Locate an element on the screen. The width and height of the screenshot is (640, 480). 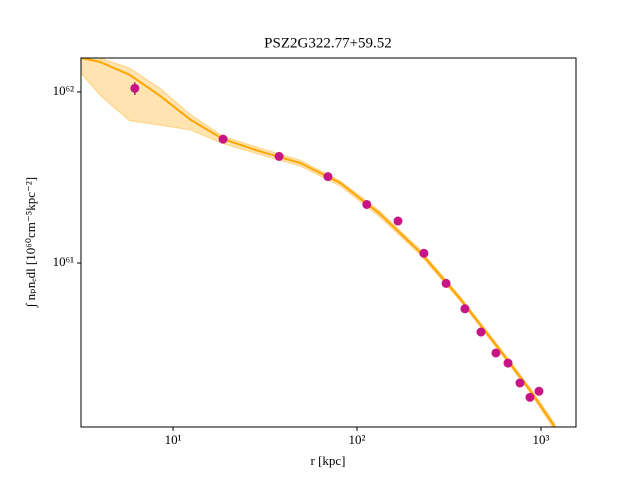
y-tick-label: 10⁶¹ is located at coordinates (64, 261).